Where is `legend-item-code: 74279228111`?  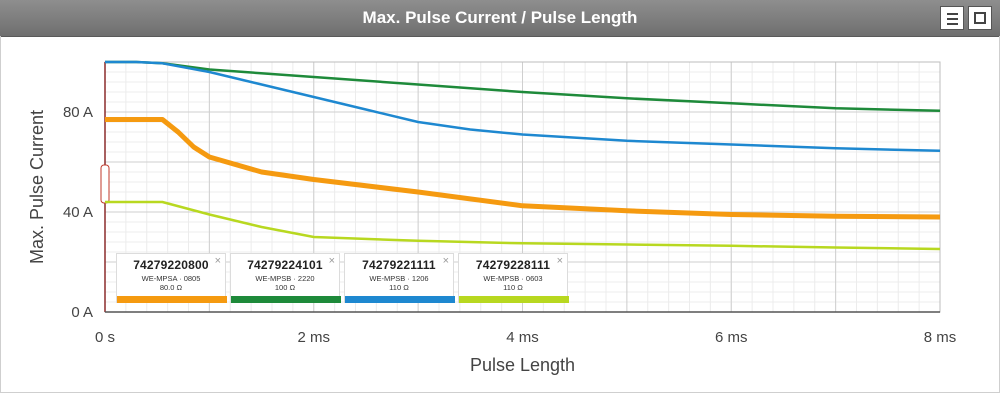
legend-item-code: 74279228111 is located at coordinates (513, 265).